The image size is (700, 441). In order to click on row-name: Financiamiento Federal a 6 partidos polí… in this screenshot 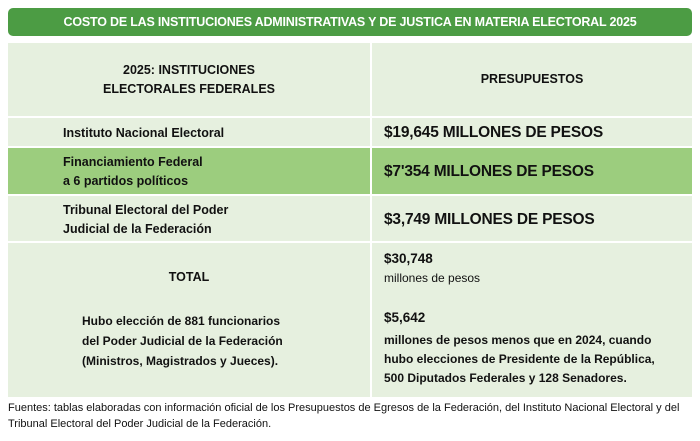, I will do `click(189, 172)`.